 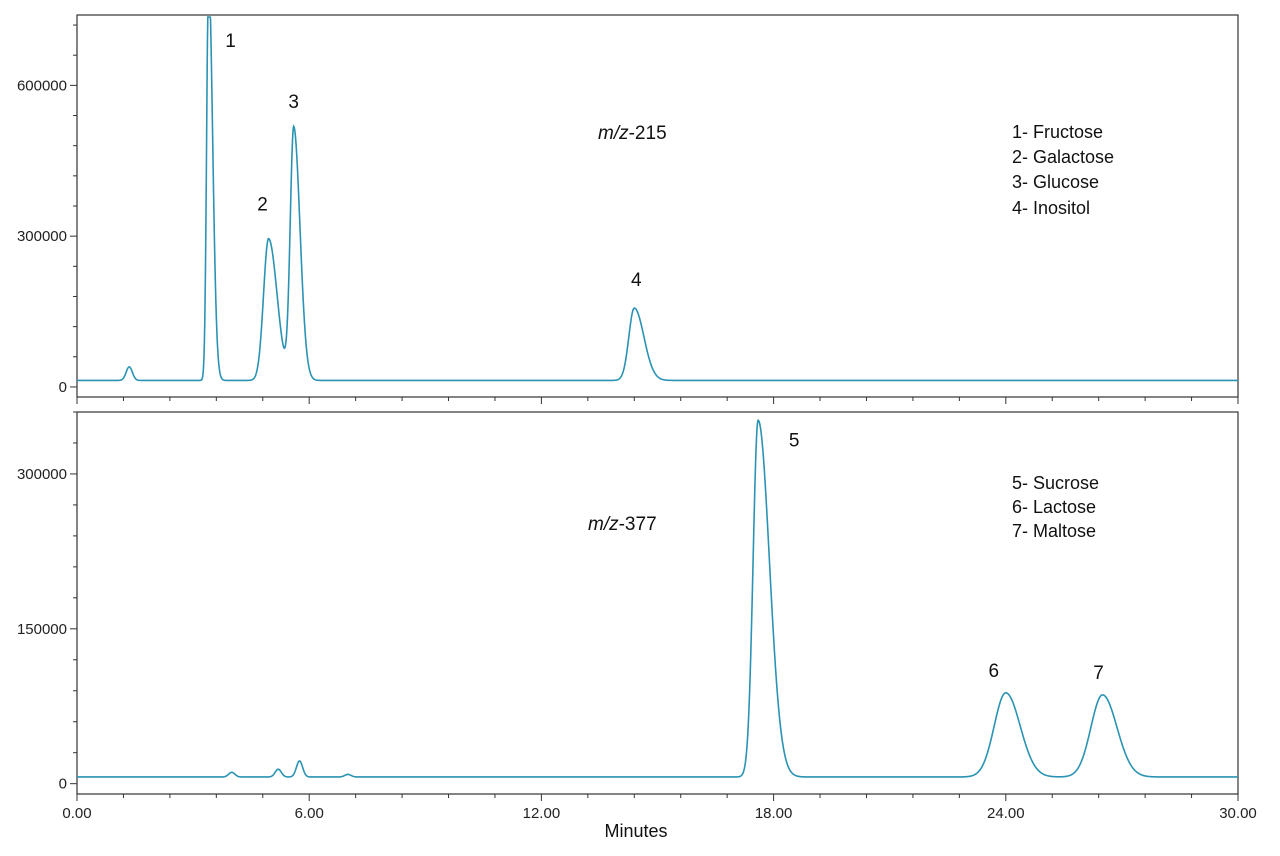 I want to click on bottom-peak-labels: 5 6 7, so click(x=946, y=557).